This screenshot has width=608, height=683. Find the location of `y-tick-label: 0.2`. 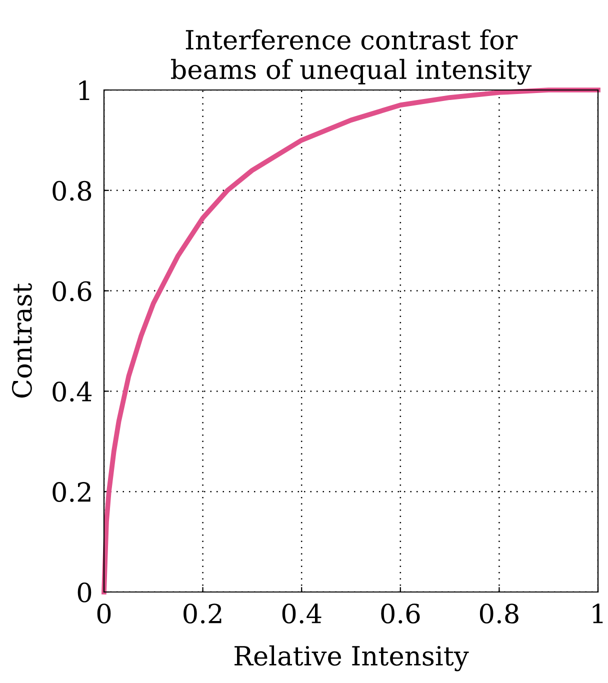

y-tick-label: 0.2 is located at coordinates (71, 492).